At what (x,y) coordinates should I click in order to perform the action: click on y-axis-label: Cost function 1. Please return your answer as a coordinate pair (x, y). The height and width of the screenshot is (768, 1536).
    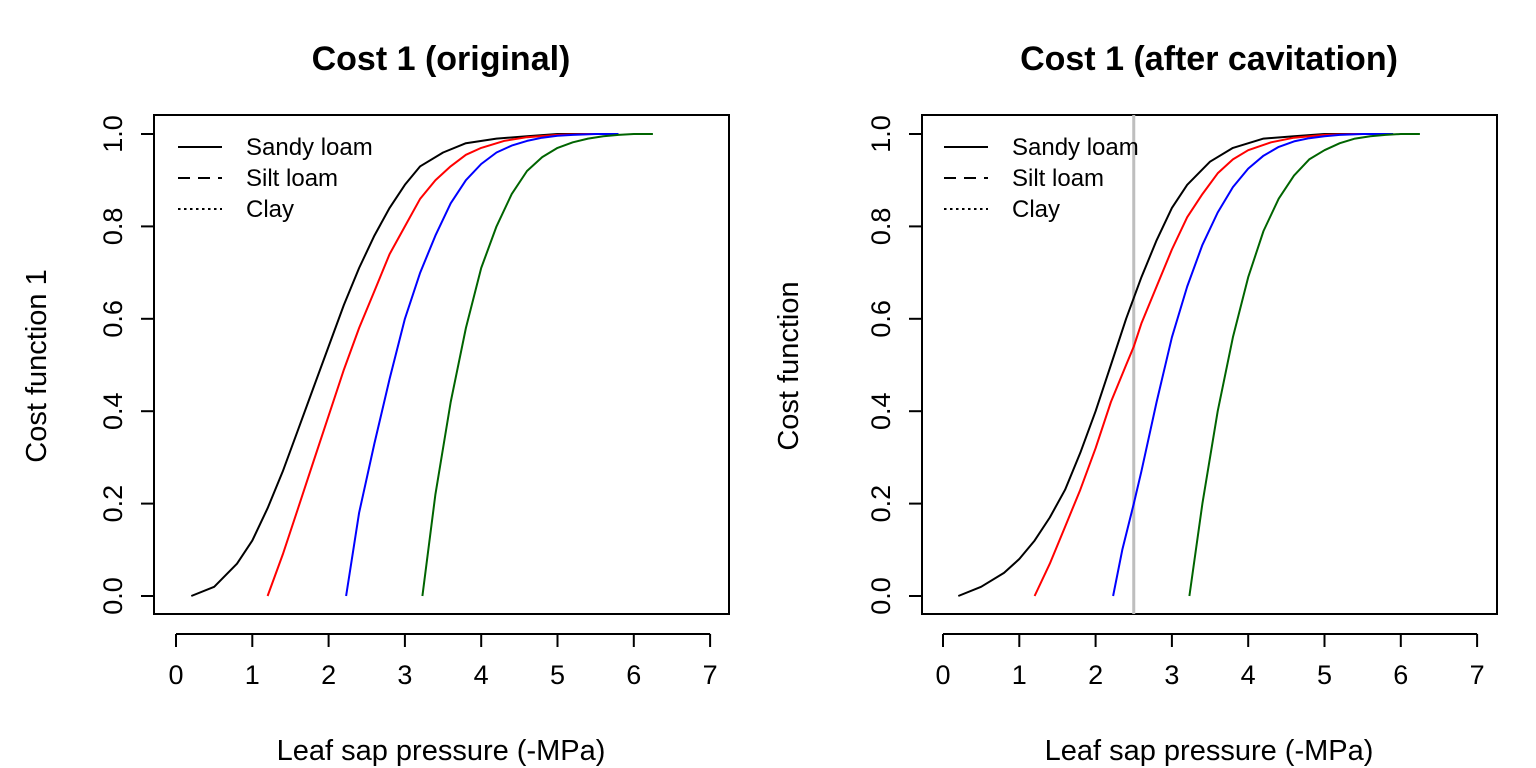
    Looking at the image, I should click on (37, 365).